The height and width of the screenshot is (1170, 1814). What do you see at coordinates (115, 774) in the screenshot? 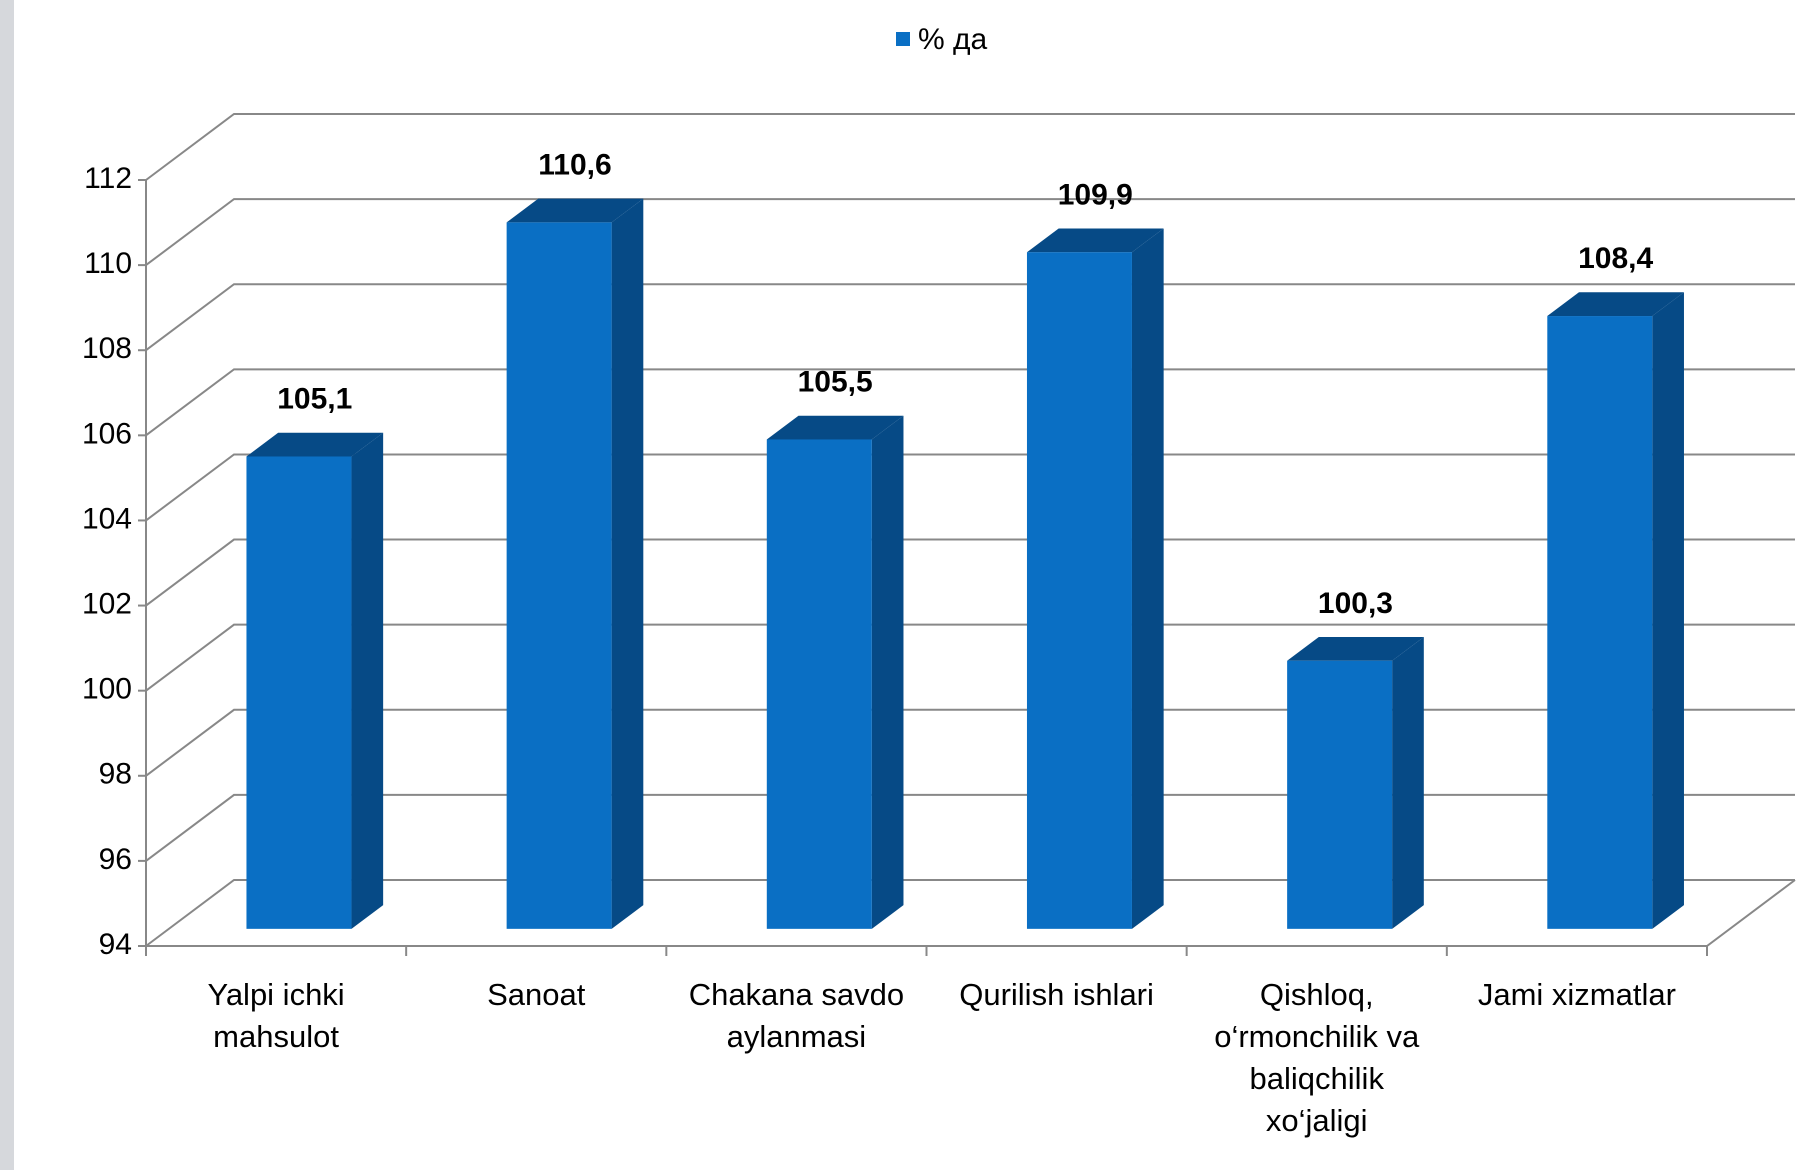
I see `y-tick-label: 98` at bounding box center [115, 774].